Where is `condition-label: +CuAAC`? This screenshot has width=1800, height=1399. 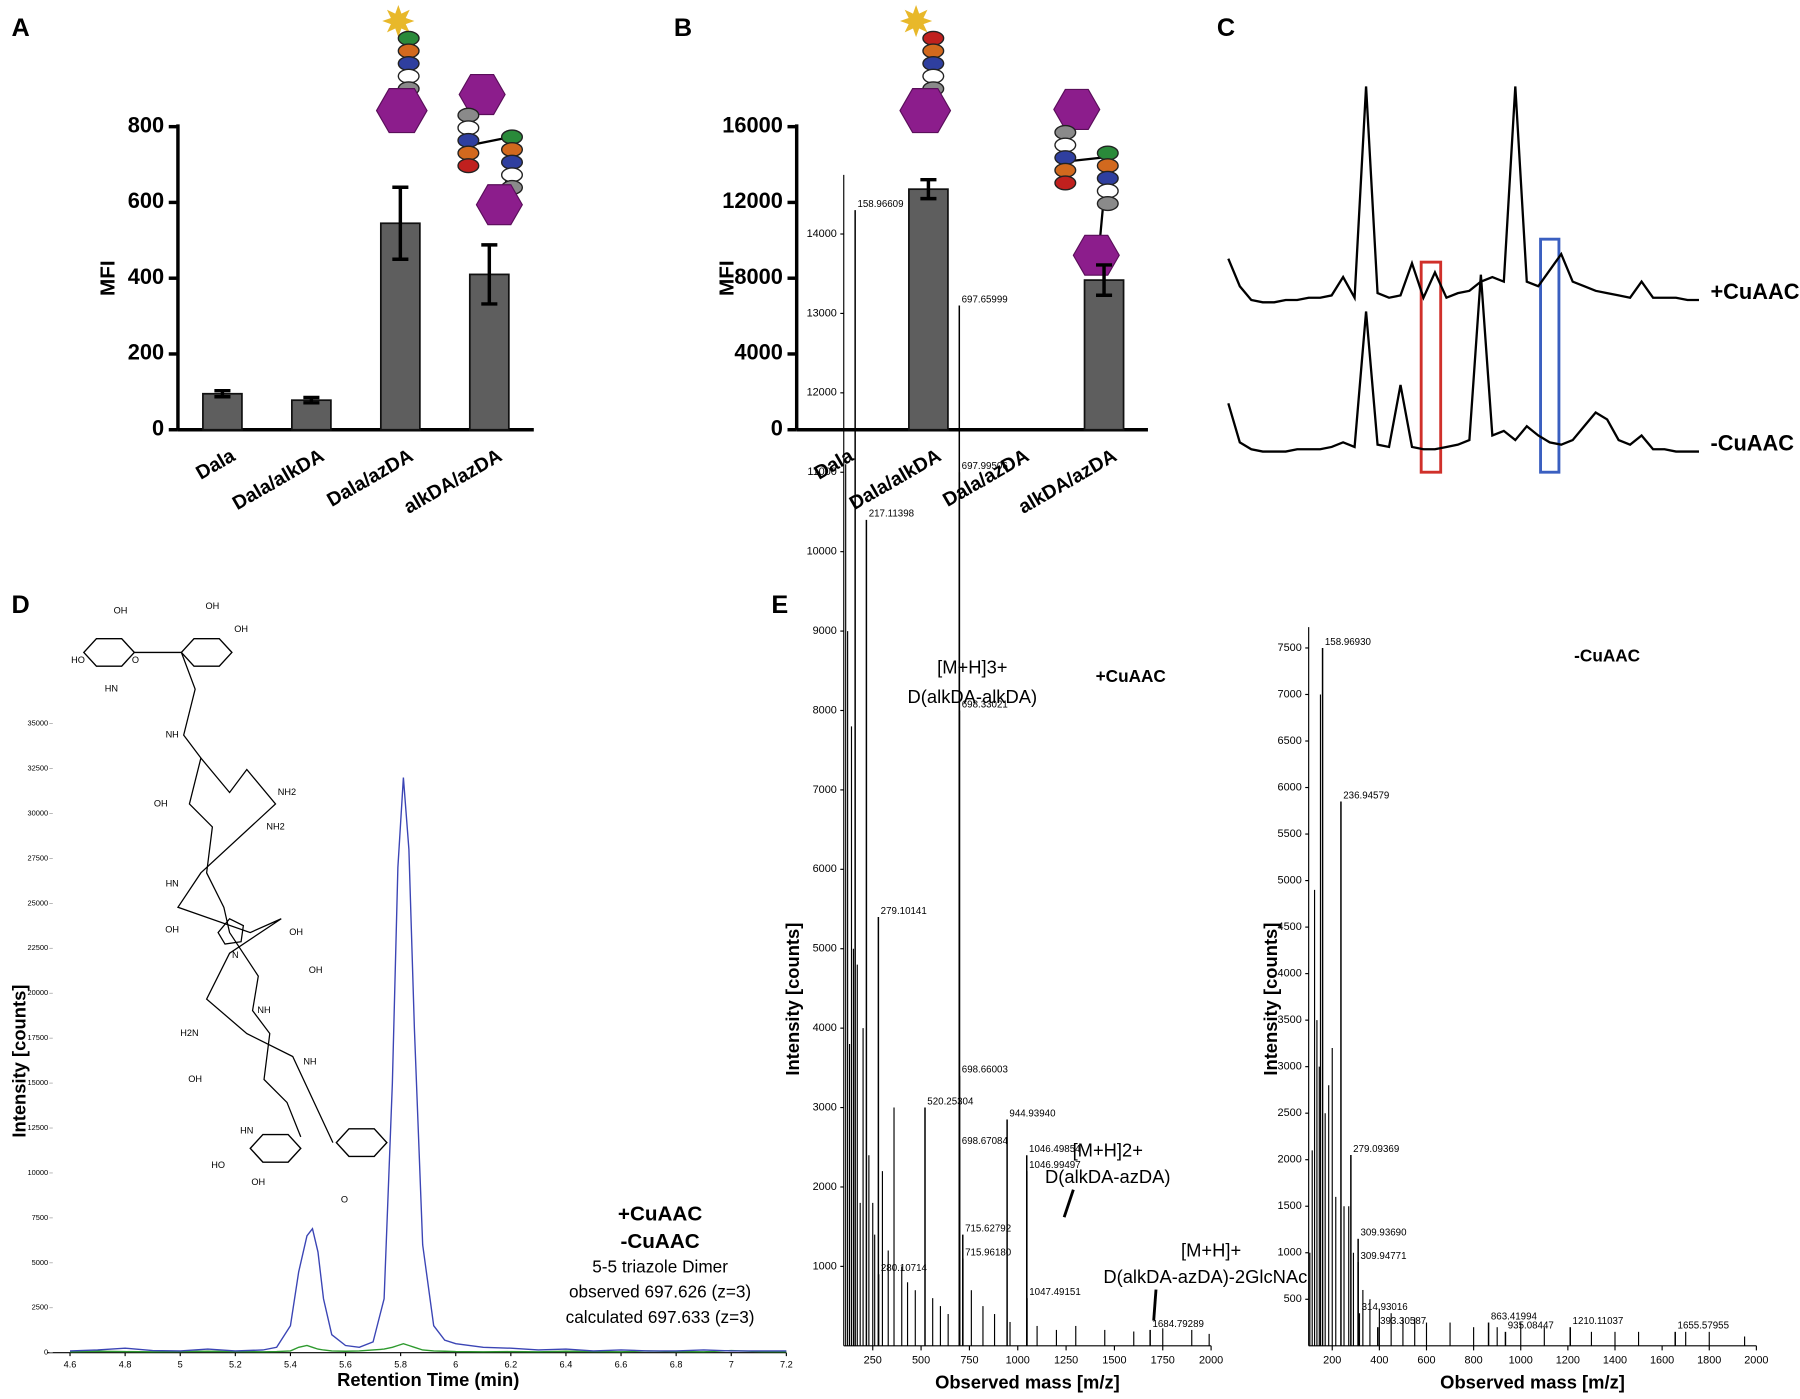
condition-label: +CuAAC is located at coordinates (1131, 676).